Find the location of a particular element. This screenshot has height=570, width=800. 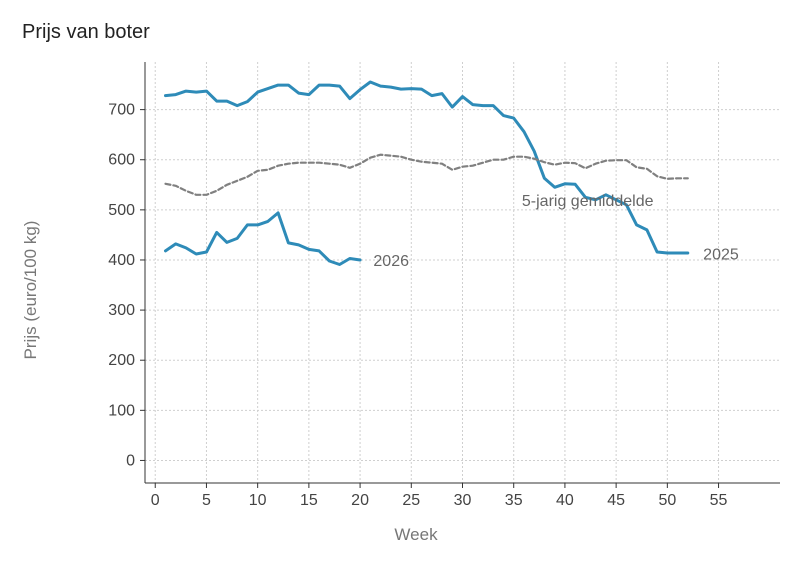

x-tick-label: 45 is located at coordinates (616, 500).